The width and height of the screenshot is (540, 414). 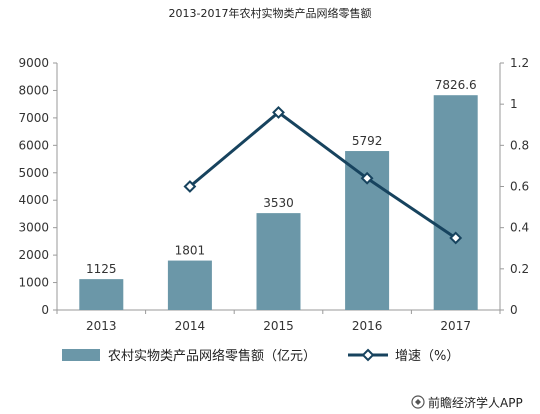 What do you see at coordinates (33, 90) in the screenshot?
I see `y-left-tick-label: 8000` at bounding box center [33, 90].